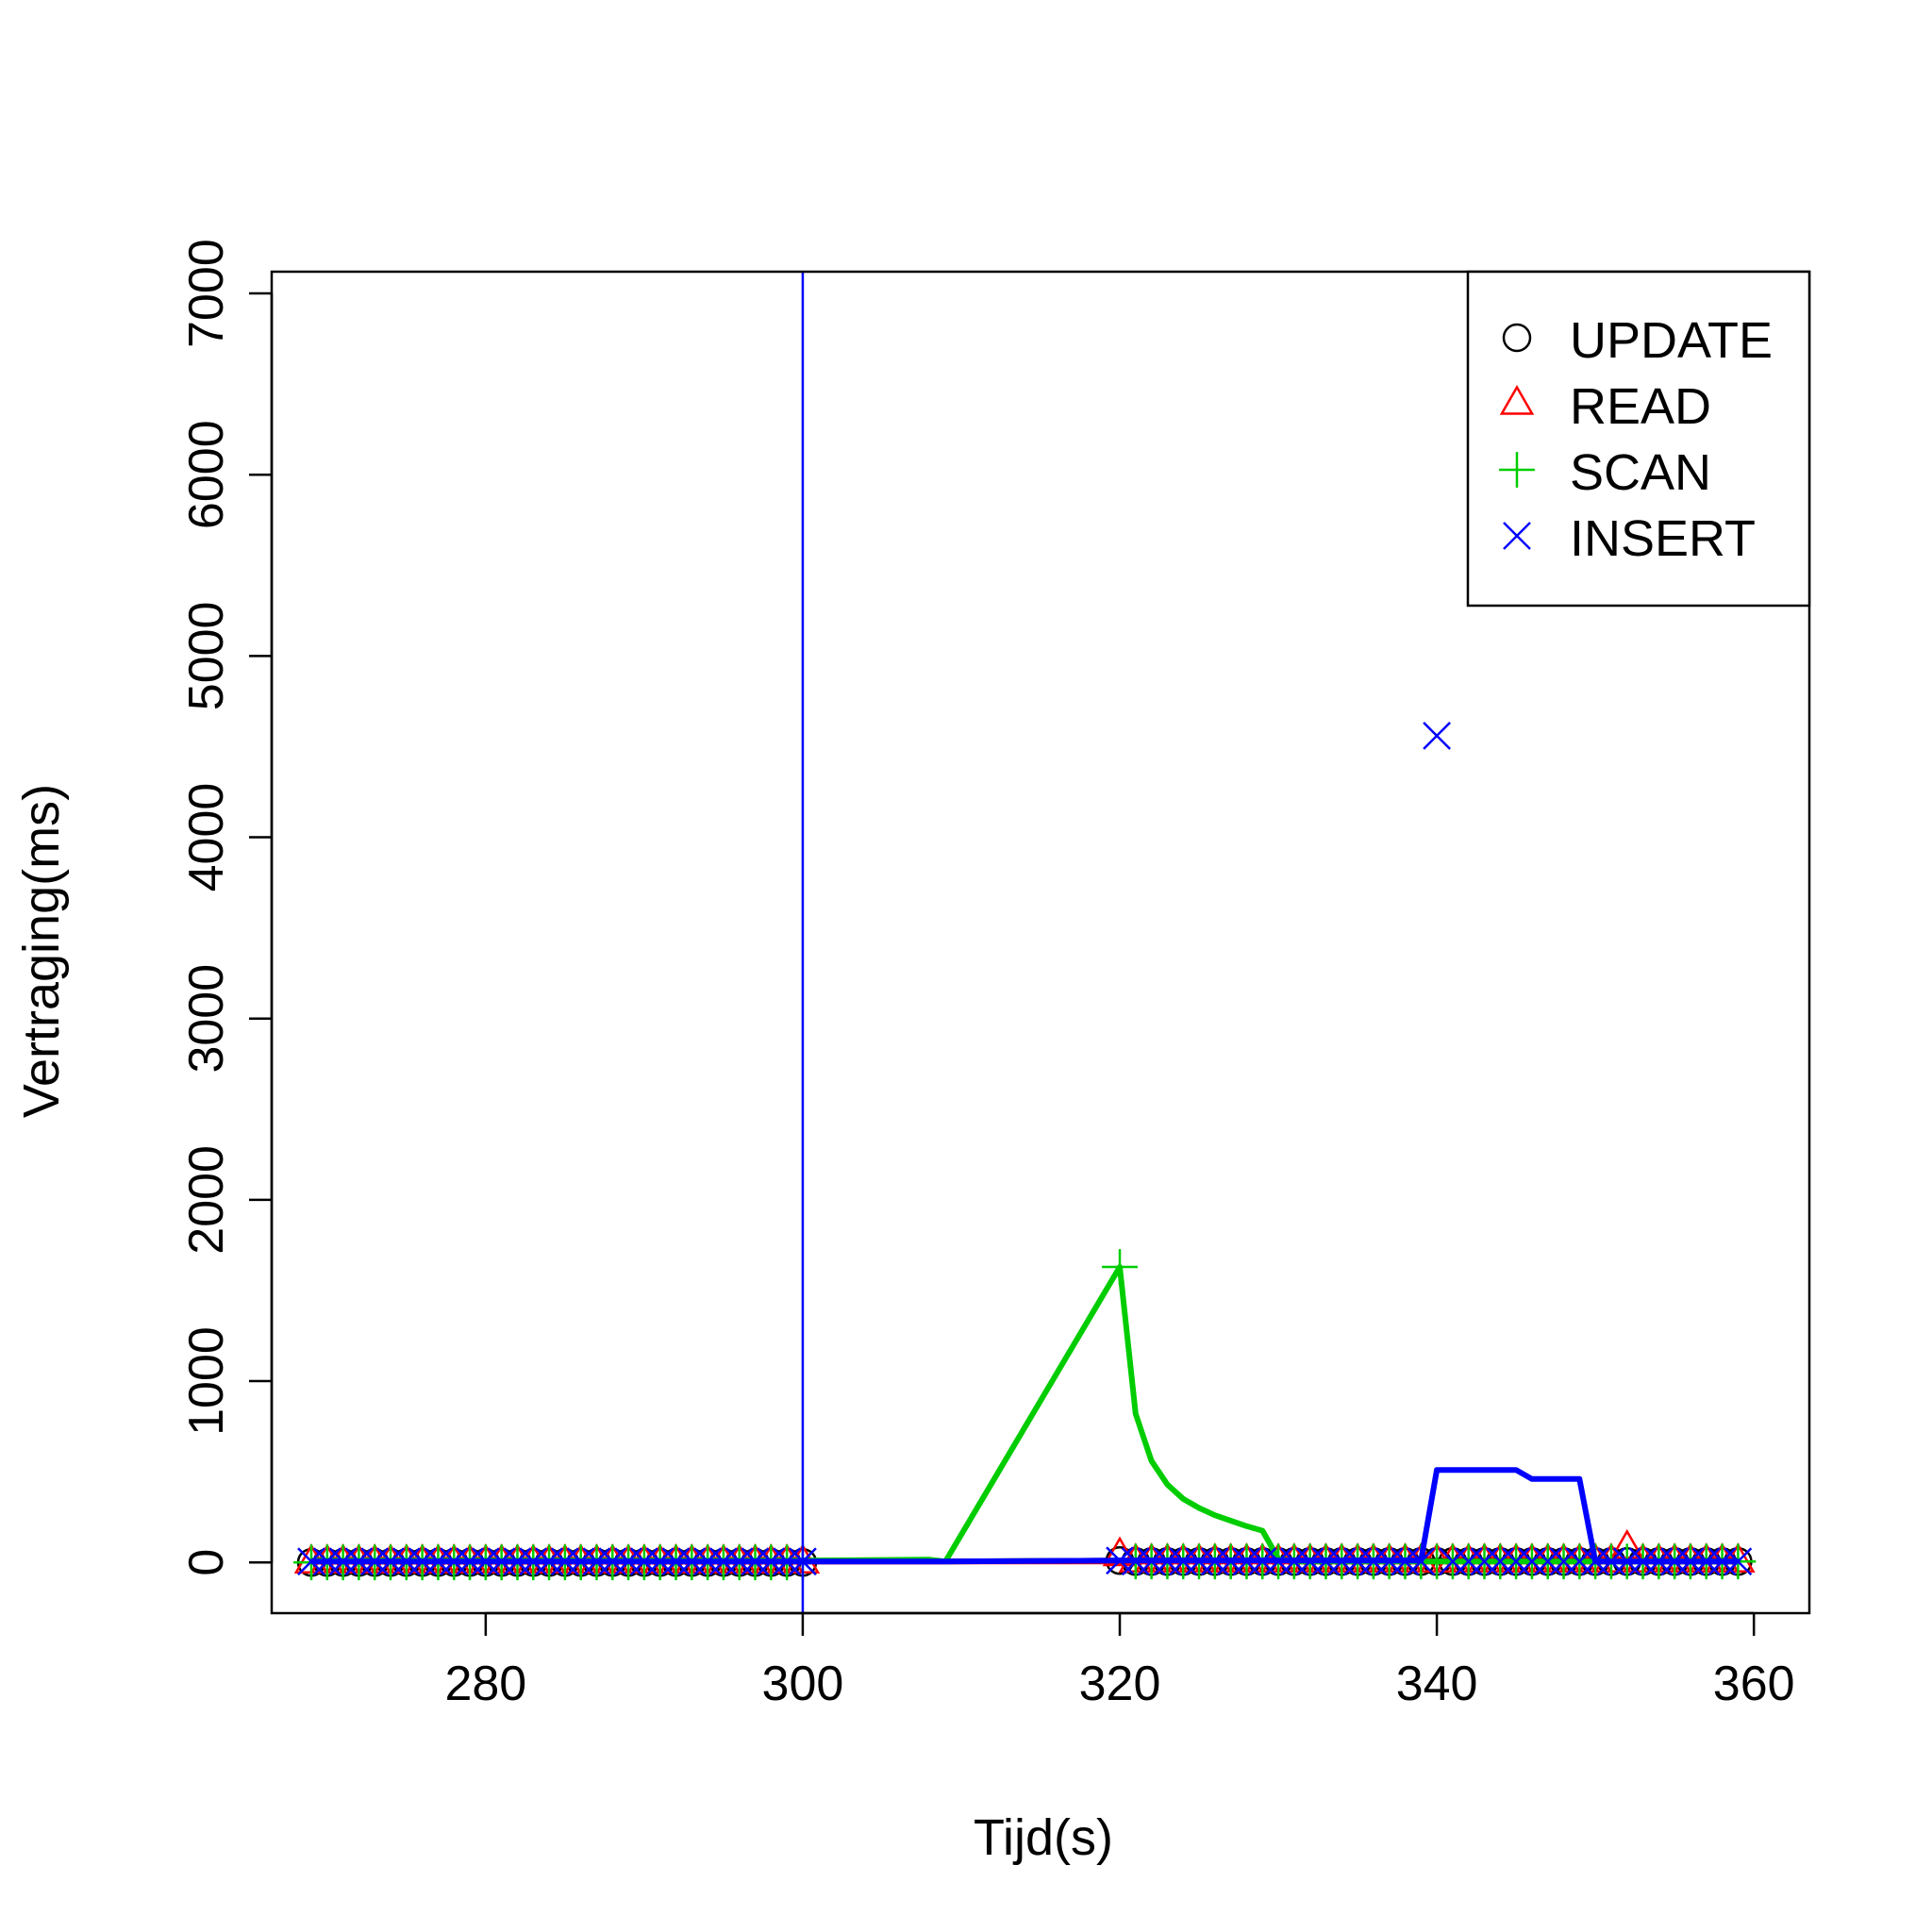  What do you see at coordinates (1672, 340) in the screenshot?
I see `legend-label-update: UPDATE` at bounding box center [1672, 340].